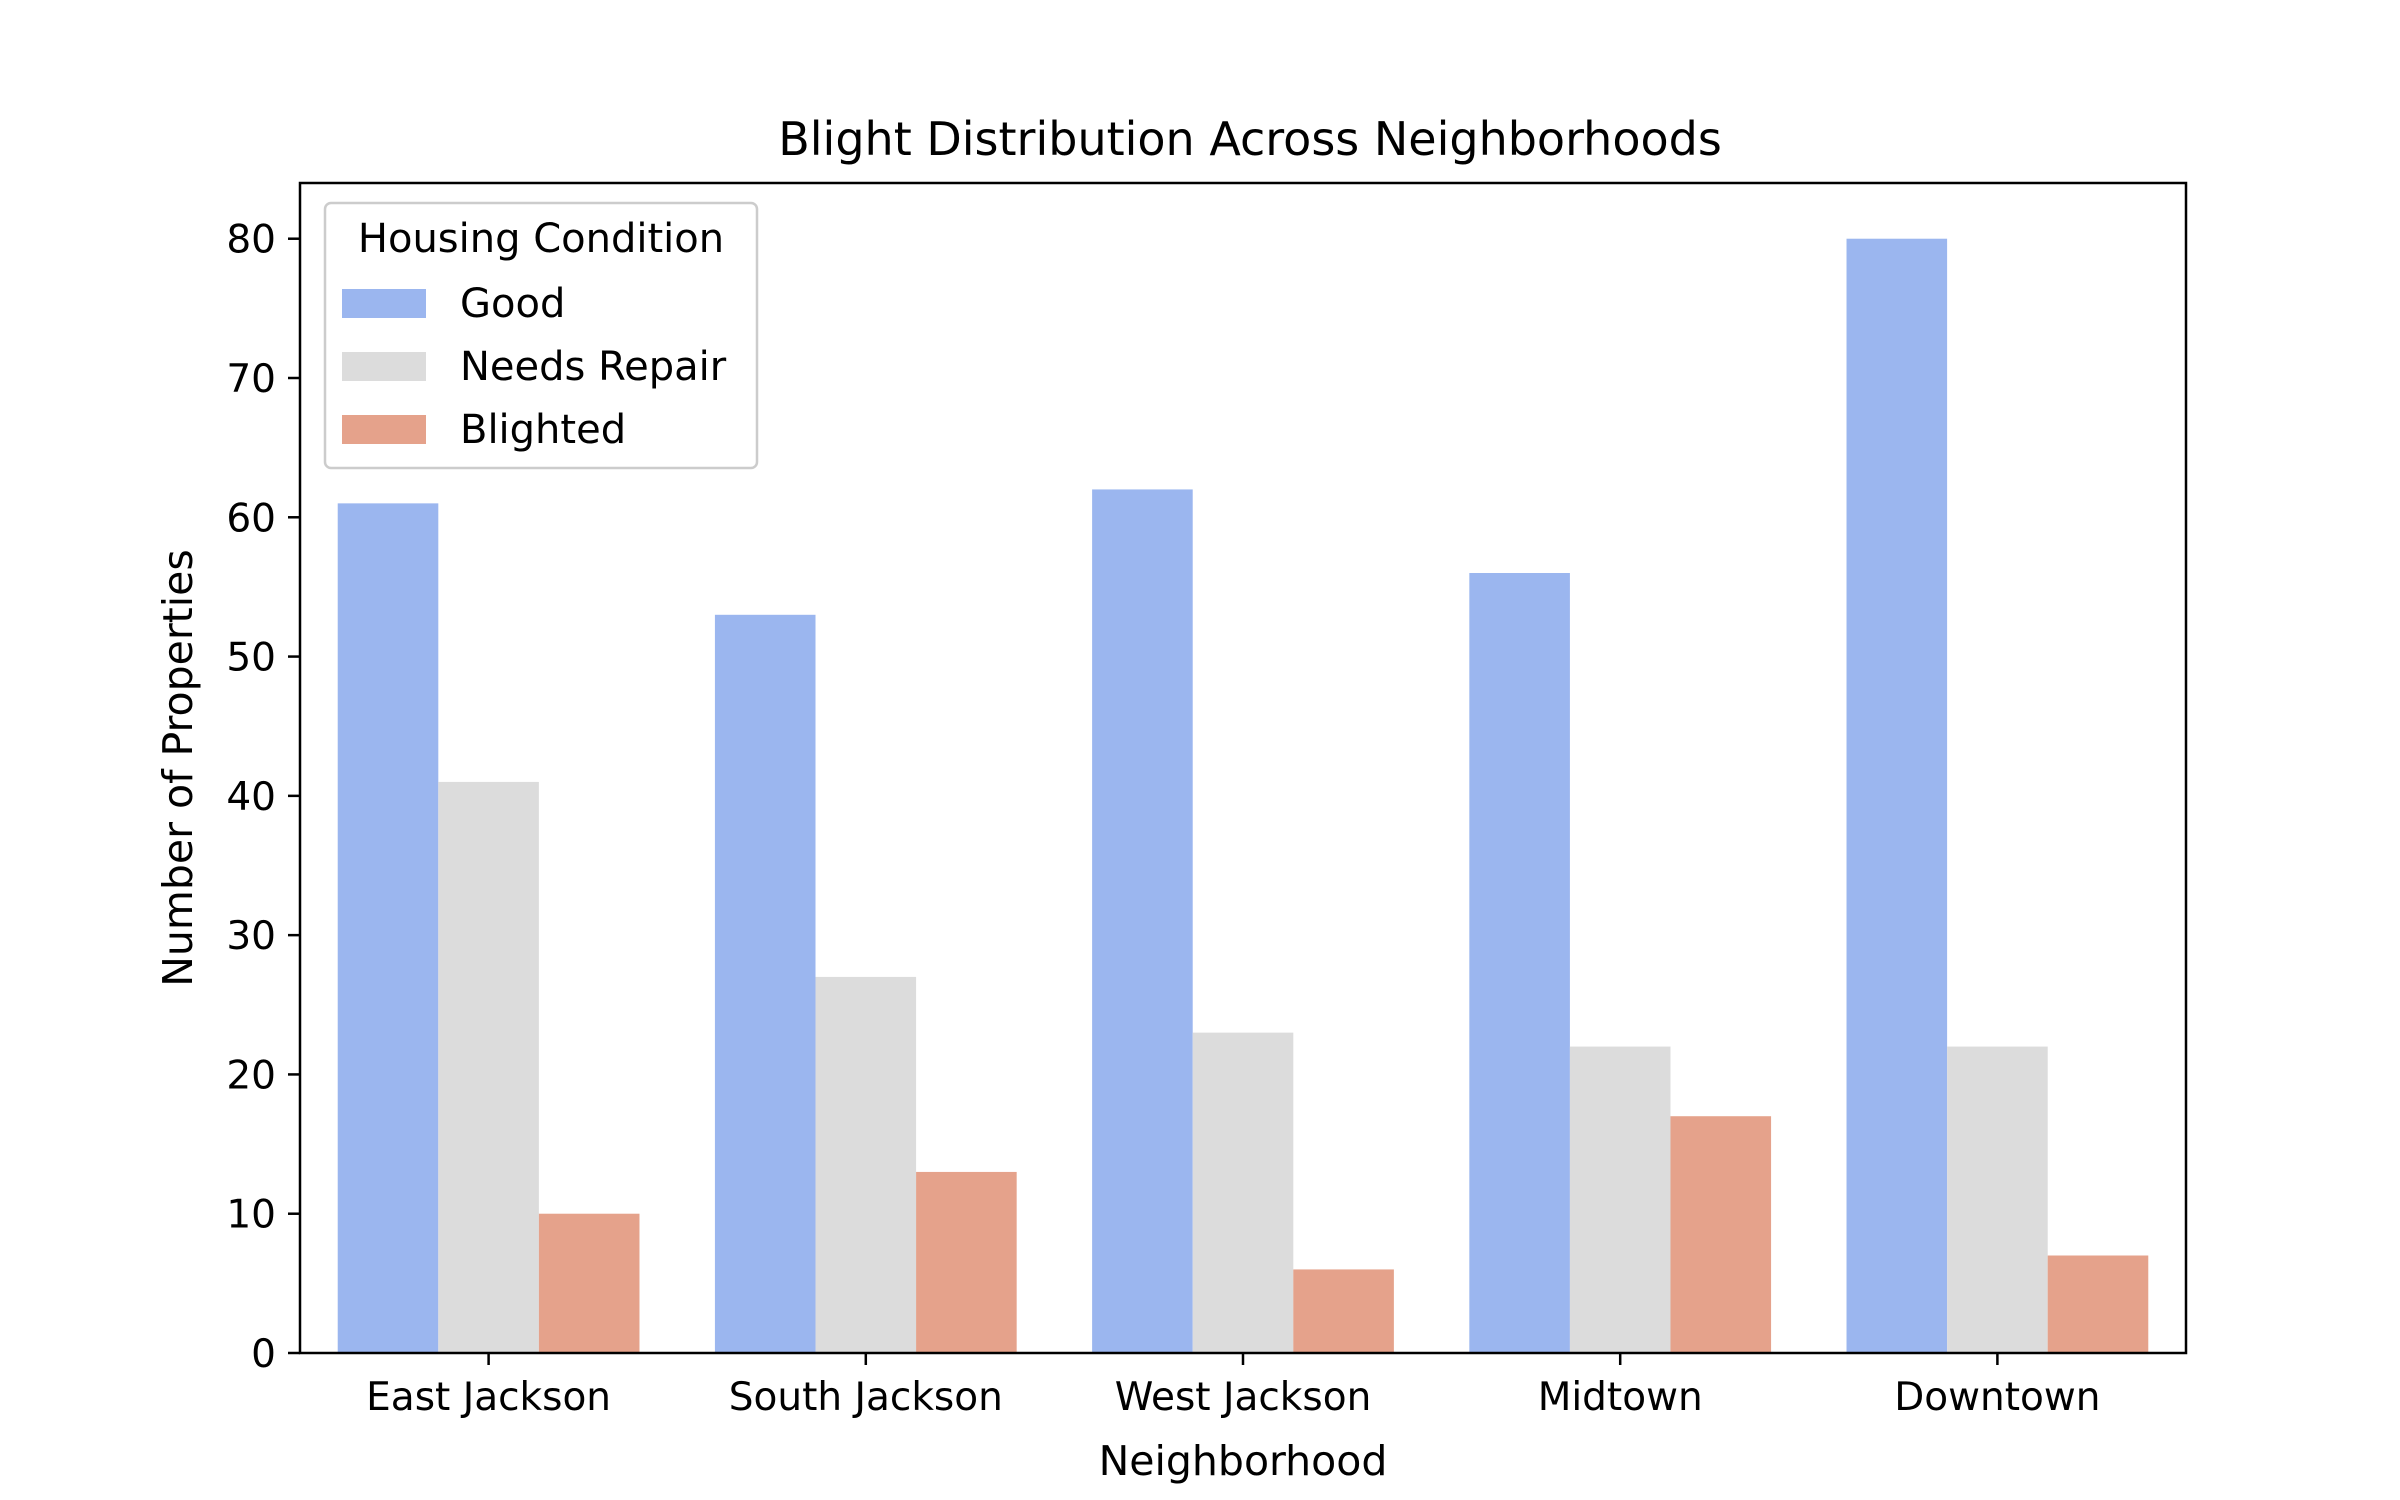  Describe the element at coordinates (866, 1397) in the screenshot. I see `x-tick-label: South Jackson` at that location.